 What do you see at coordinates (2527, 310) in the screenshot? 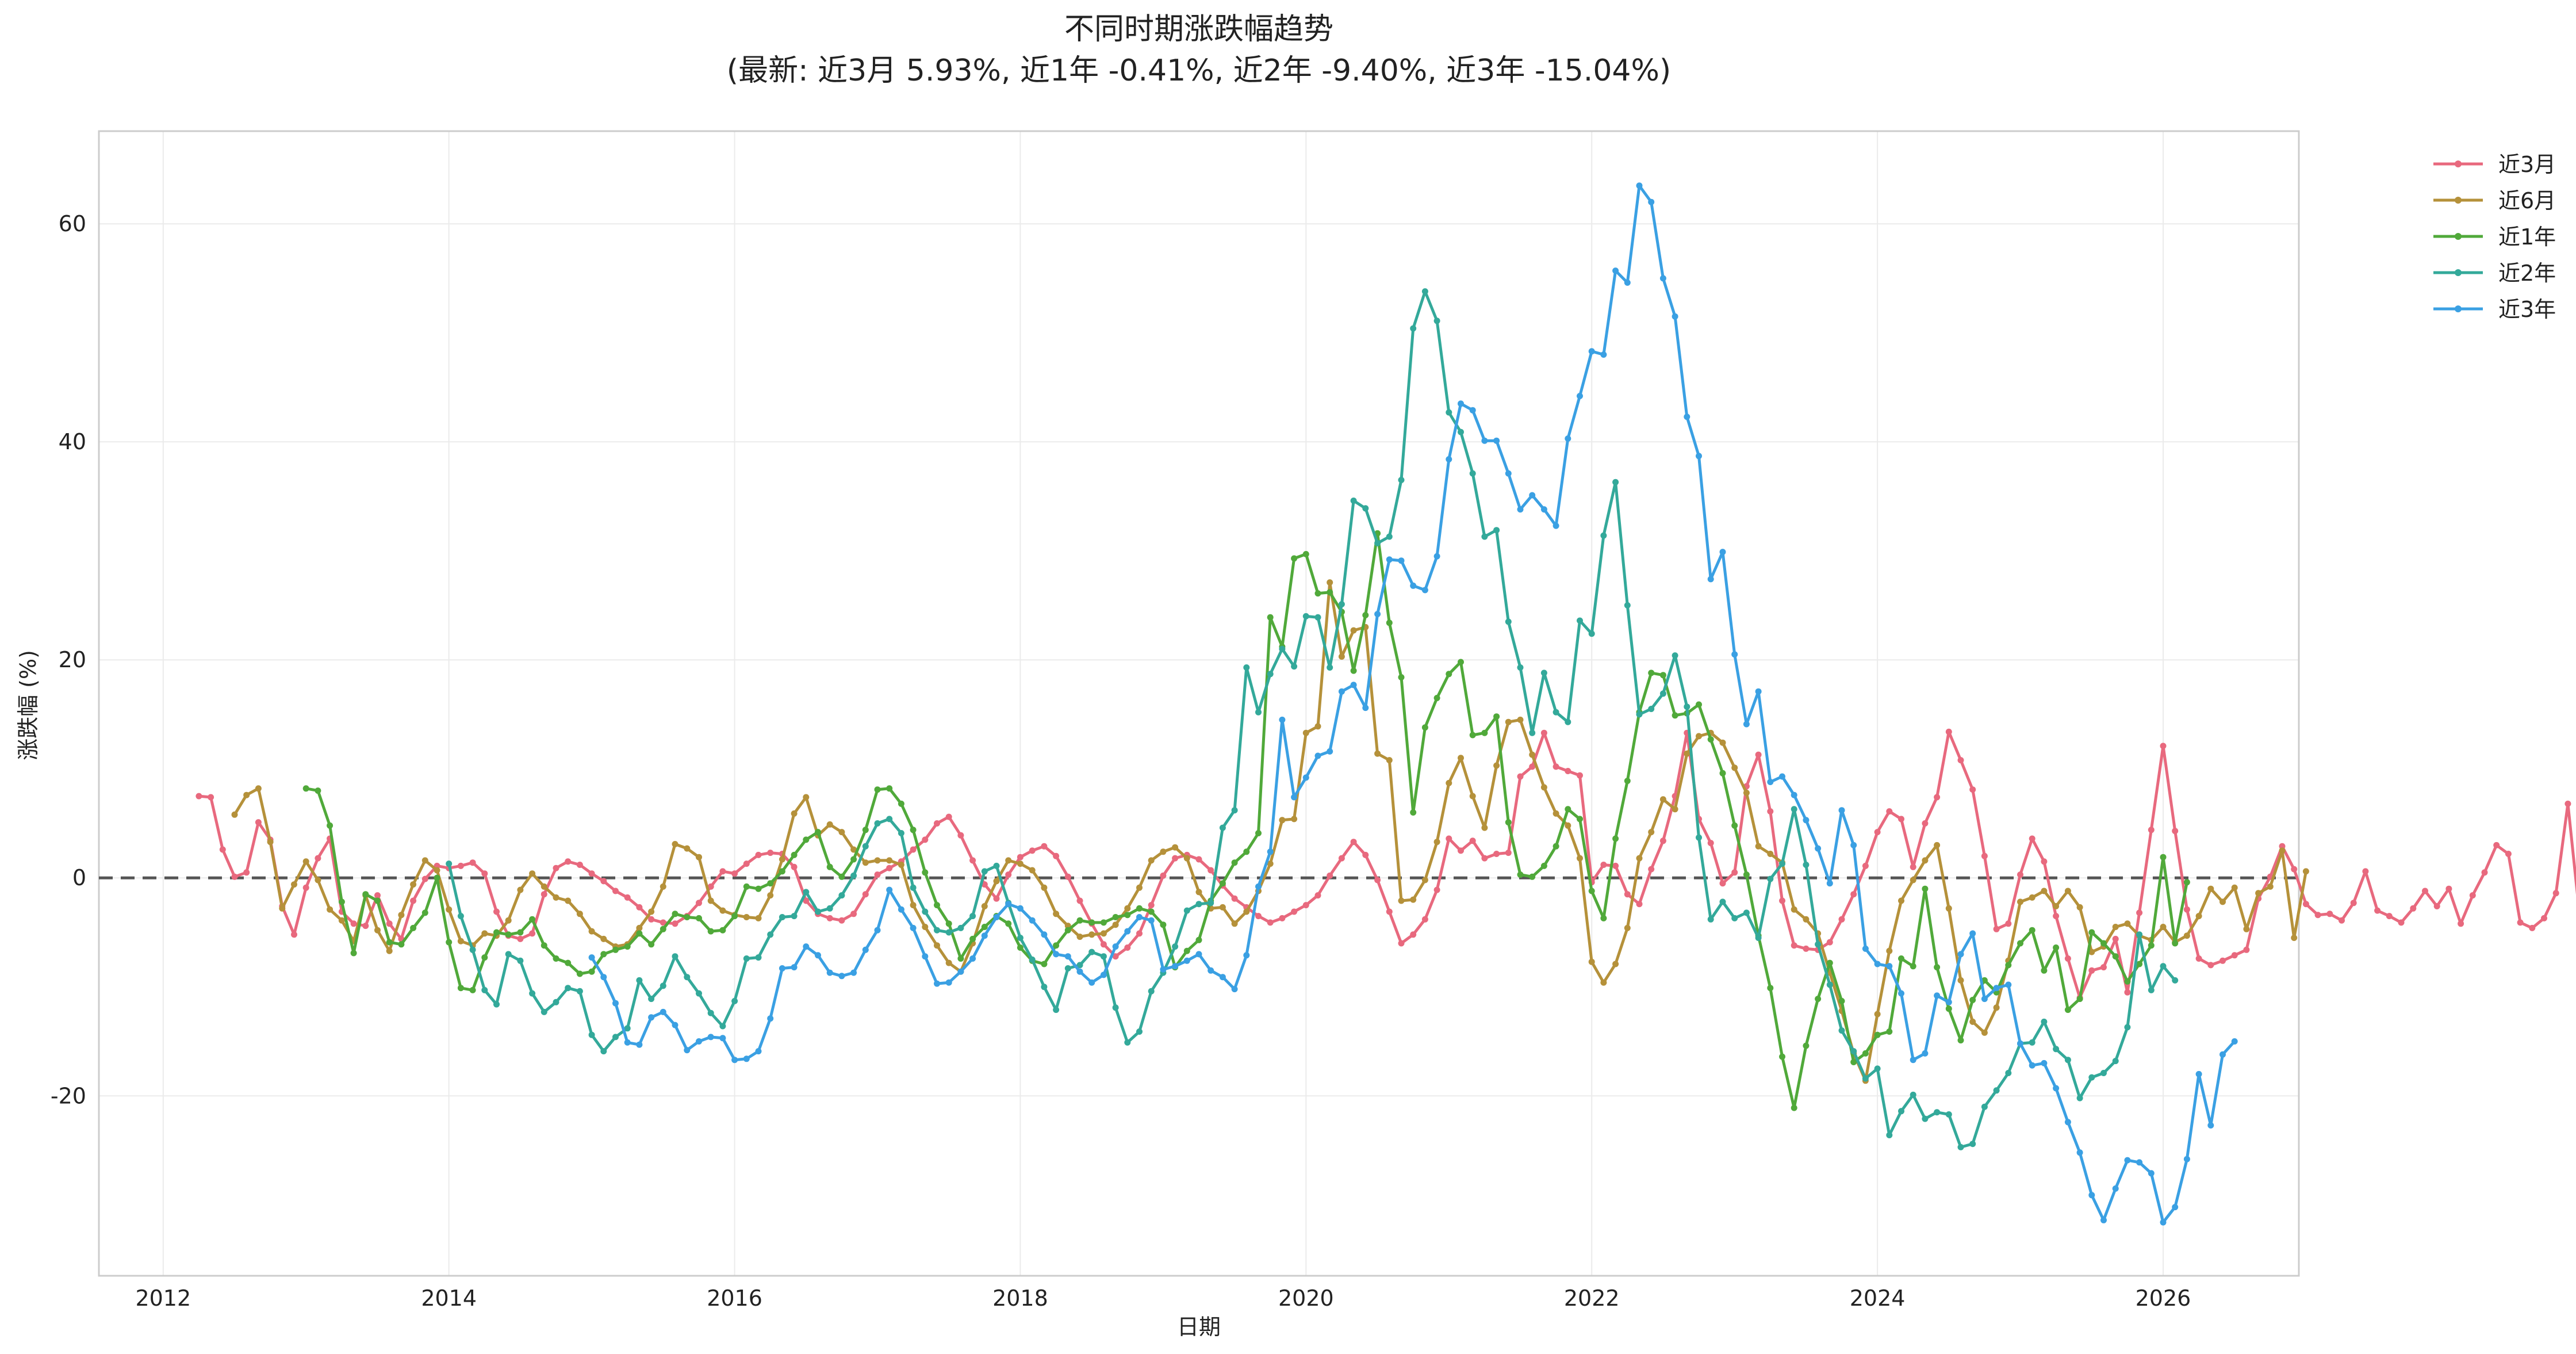
I see `legend-label: 近3年` at bounding box center [2527, 310].